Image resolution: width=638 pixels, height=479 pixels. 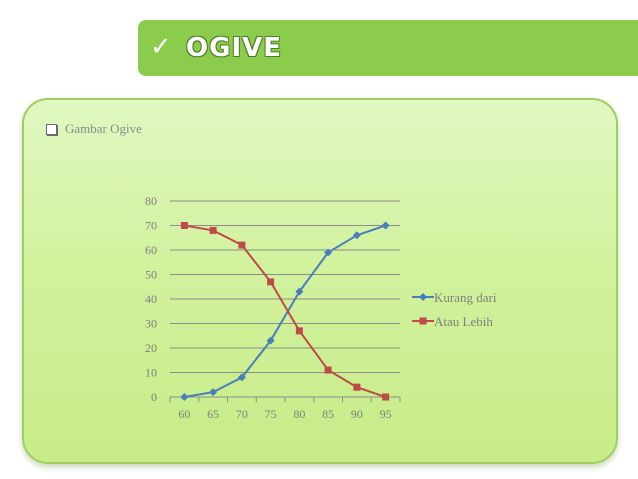 What do you see at coordinates (151, 348) in the screenshot?
I see `y-tick-label: 20` at bounding box center [151, 348].